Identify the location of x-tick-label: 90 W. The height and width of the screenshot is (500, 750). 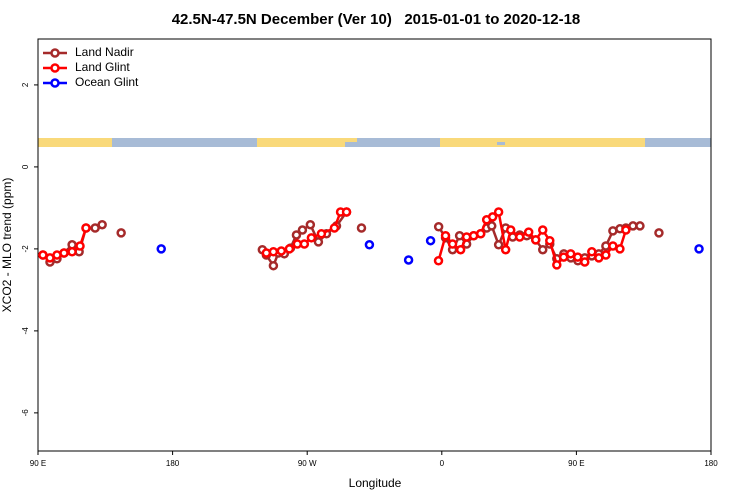
(307, 463).